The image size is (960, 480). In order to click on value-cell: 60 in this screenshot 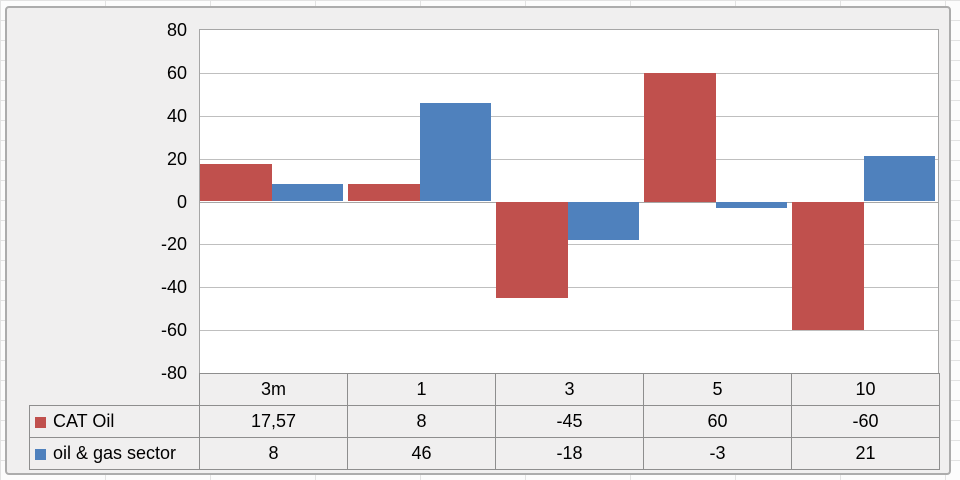, I will do `click(717, 421)`.